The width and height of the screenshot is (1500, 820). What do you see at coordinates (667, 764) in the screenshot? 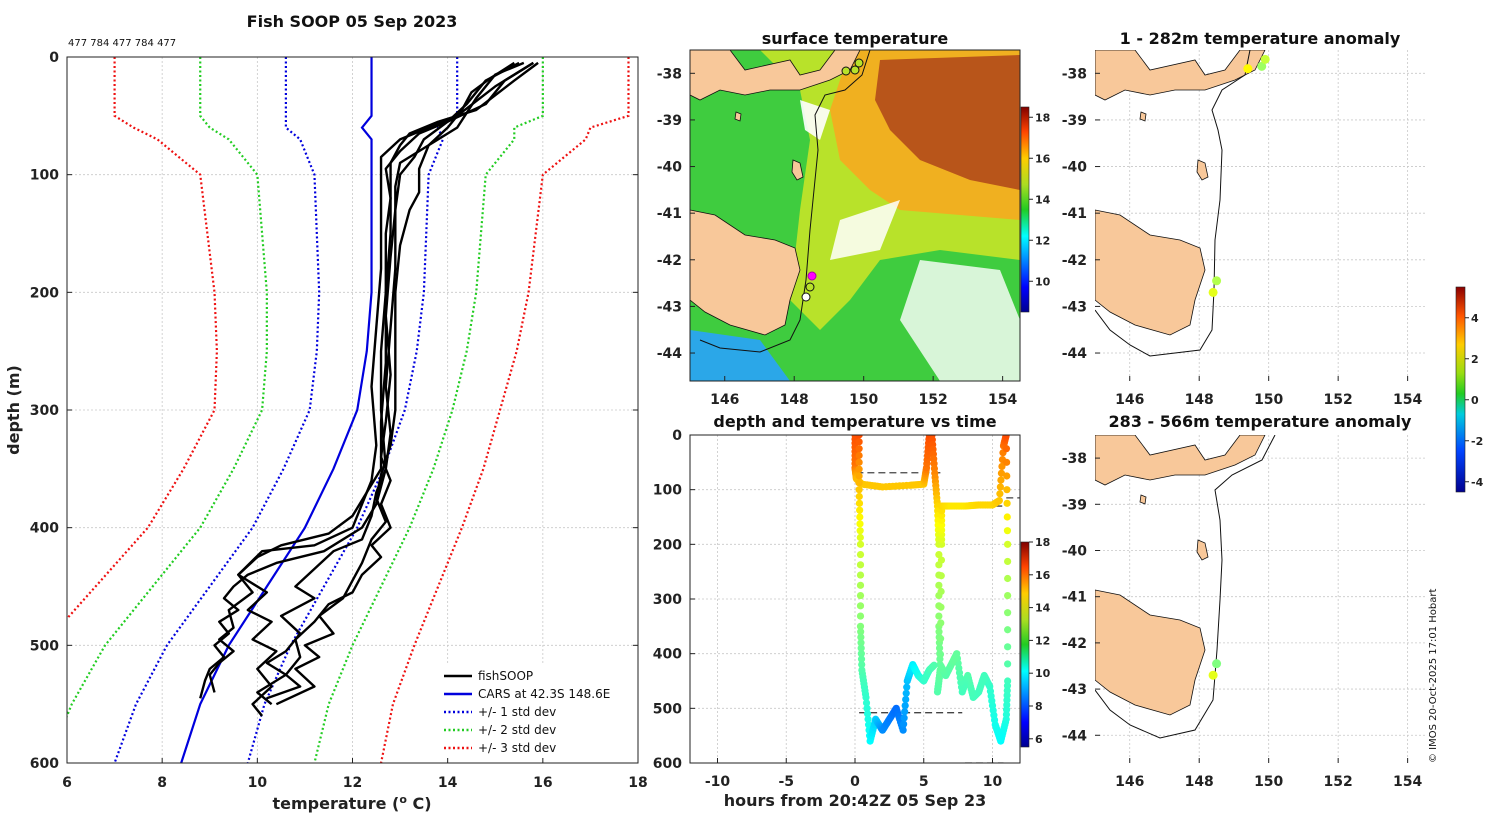
I see `y-tick-label: 600` at bounding box center [667, 764].